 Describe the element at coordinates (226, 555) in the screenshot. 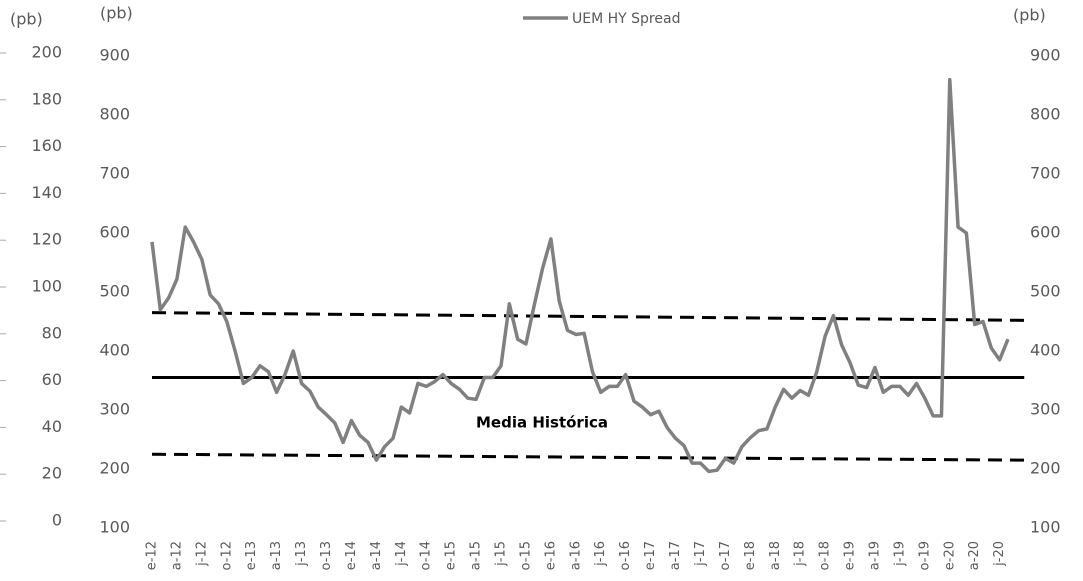

I see `x-tick-label: o-12` at that location.